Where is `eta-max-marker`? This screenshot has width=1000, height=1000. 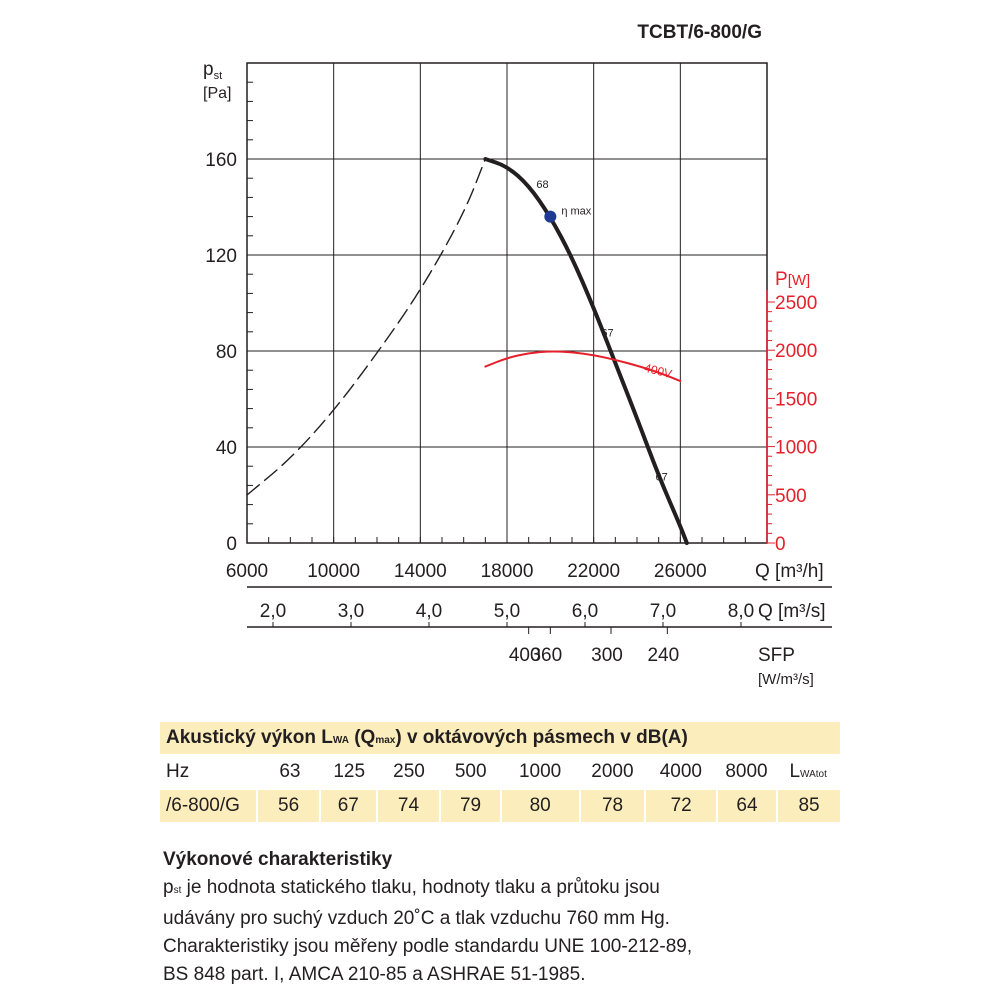 eta-max-marker is located at coordinates (550, 216).